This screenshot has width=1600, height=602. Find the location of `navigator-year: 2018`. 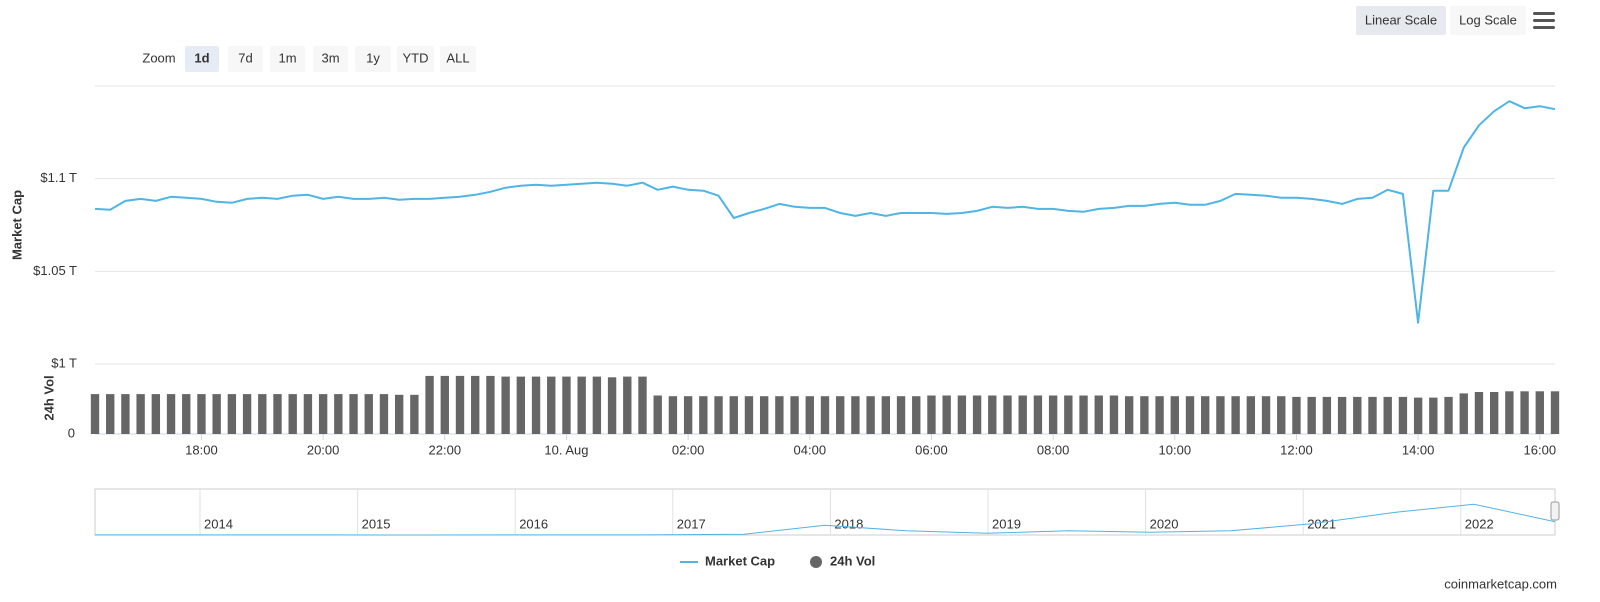

navigator-year: 2018 is located at coordinates (848, 523).